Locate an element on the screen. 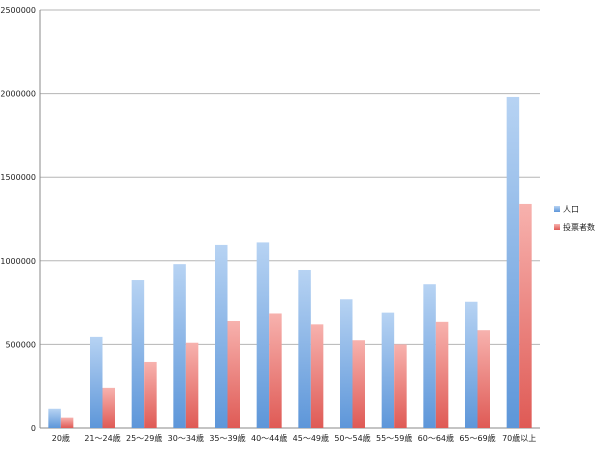  x-tick-label: 65〜69歳 is located at coordinates (477, 438).